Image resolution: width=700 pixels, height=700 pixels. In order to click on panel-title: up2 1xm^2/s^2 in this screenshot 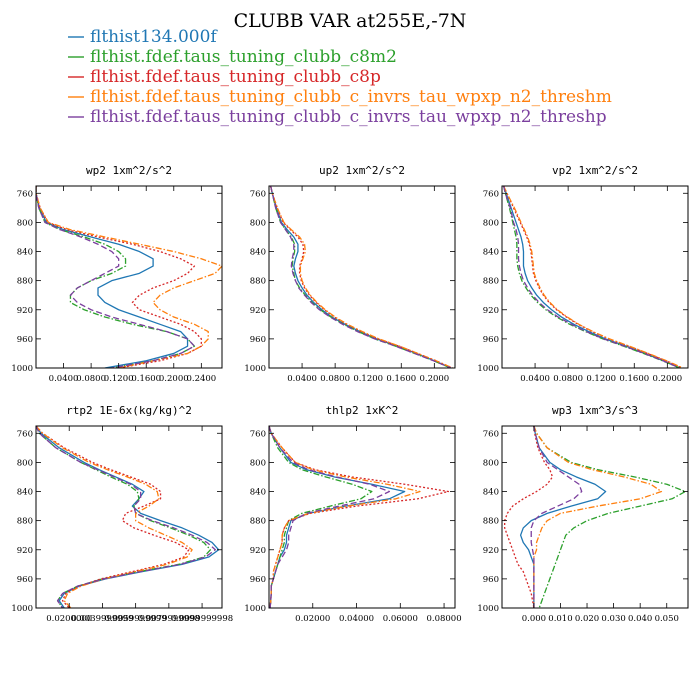, I will do `click(362, 170)`.